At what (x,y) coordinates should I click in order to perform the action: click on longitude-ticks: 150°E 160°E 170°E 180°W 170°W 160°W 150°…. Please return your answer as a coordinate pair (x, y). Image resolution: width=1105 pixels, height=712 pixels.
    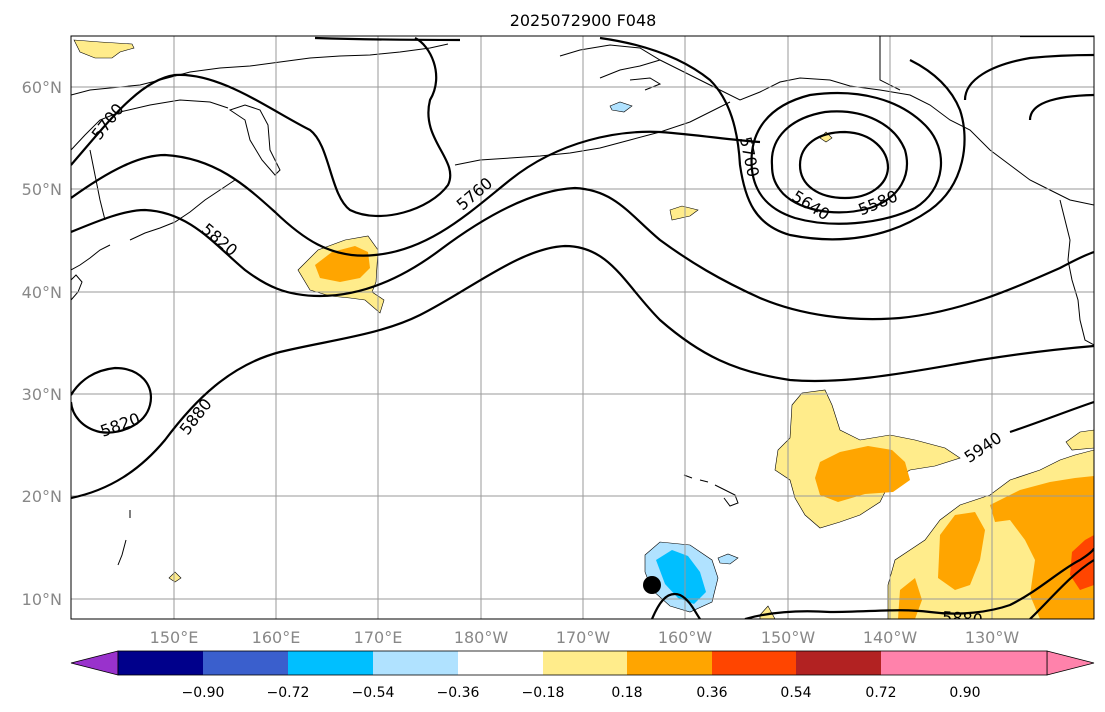
    Looking at the image, I should click on (585, 637).